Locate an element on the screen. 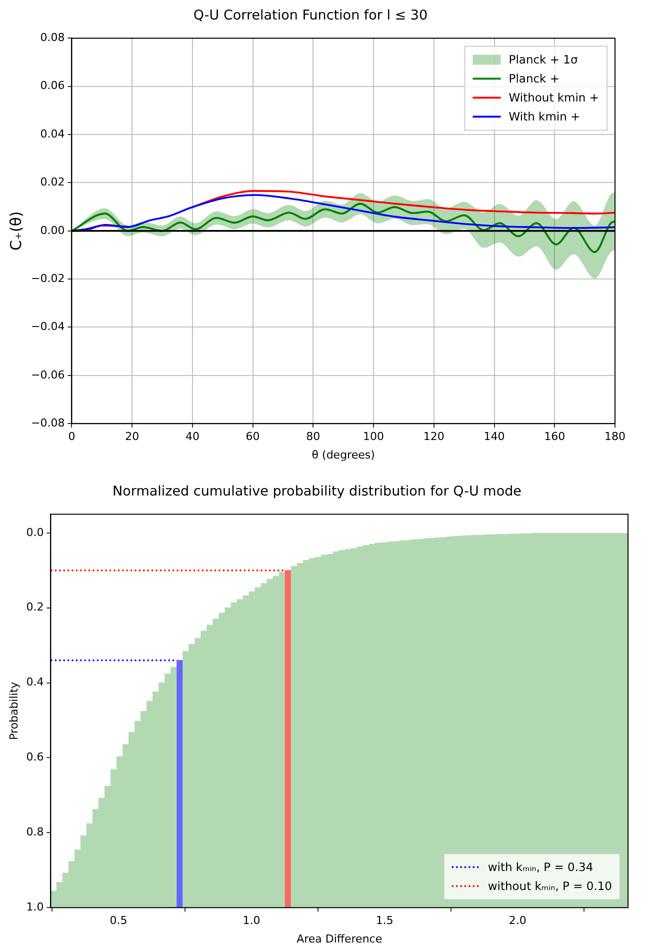  x-tick-label: 160 is located at coordinates (555, 437).